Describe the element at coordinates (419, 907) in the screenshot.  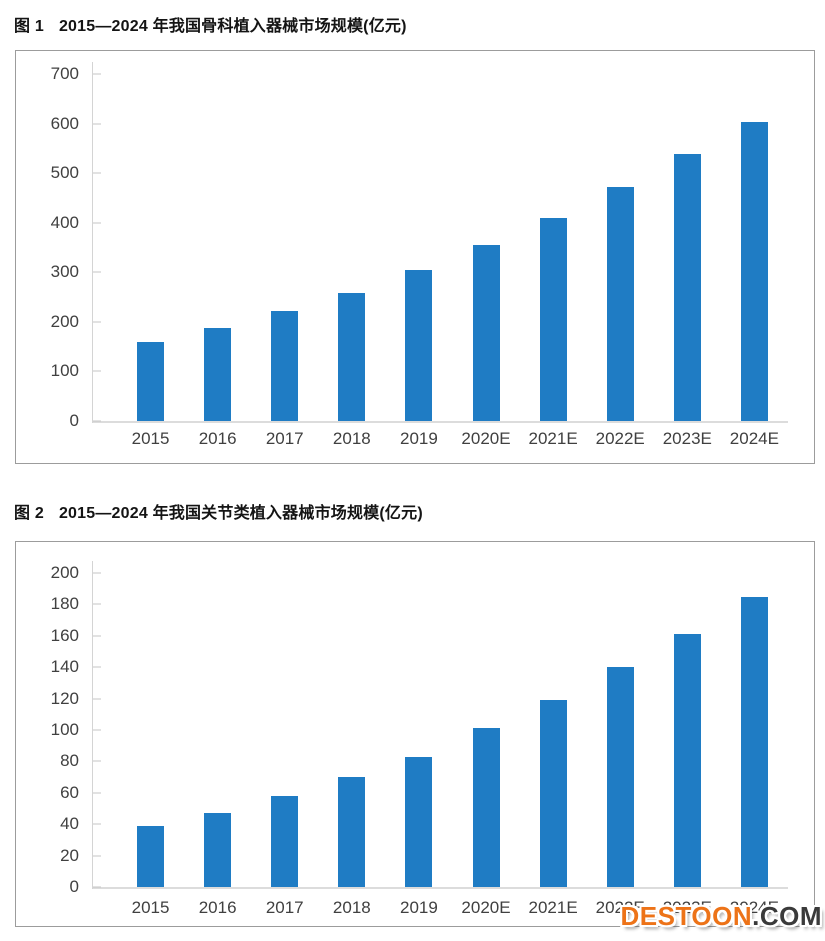
I see `x-tick-label-2019: 2019` at that location.